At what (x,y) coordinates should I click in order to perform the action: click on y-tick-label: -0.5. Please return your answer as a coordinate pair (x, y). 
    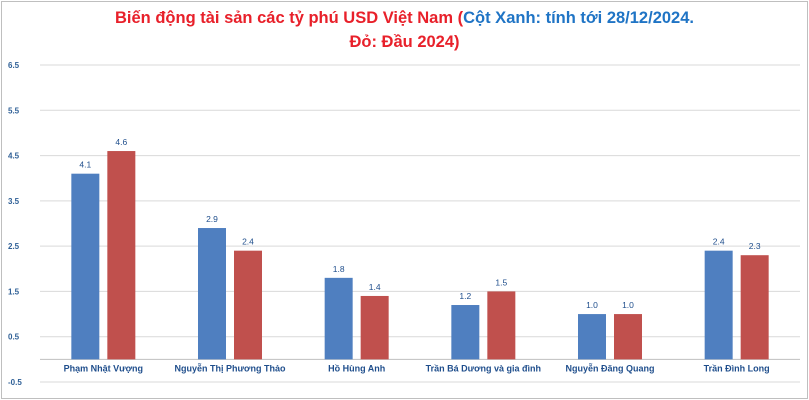
    Looking at the image, I should click on (15, 382).